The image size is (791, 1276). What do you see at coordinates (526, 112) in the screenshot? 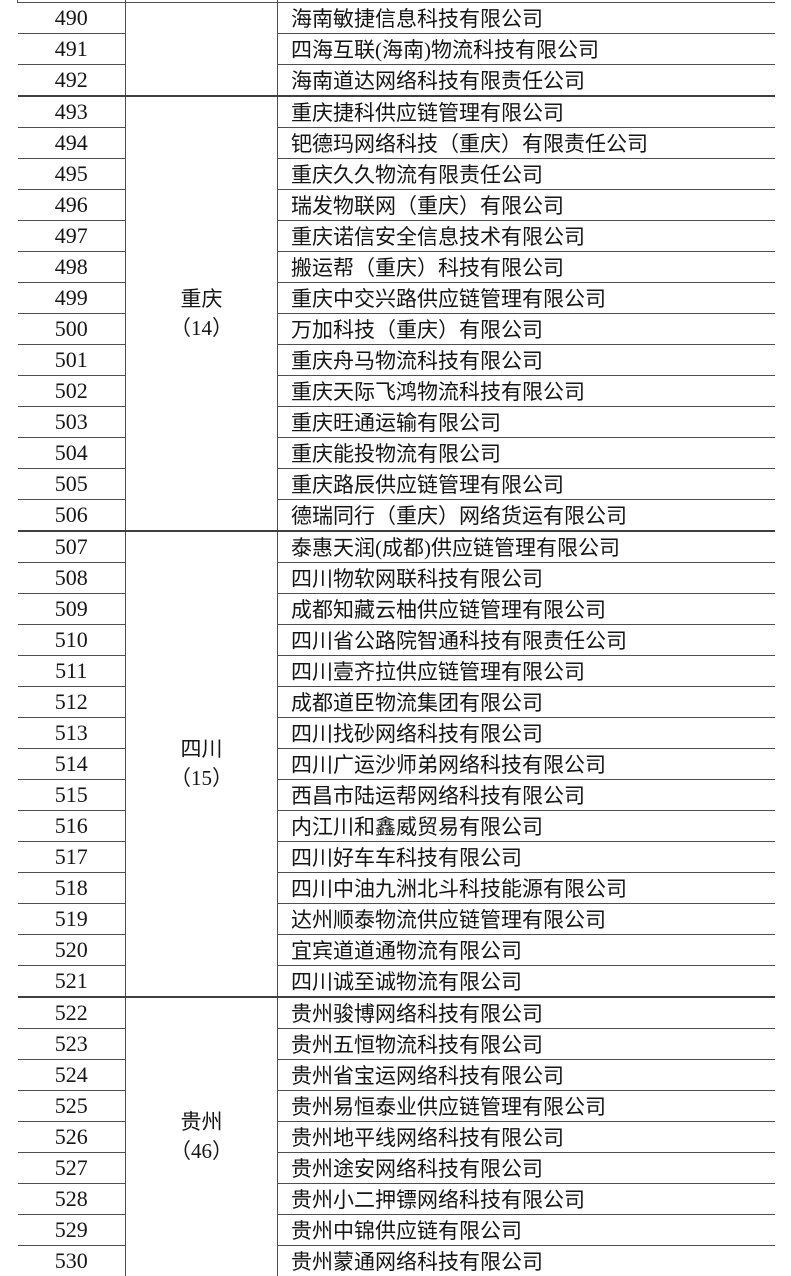
I see `company-name-cell: 重庆捷科供应链管理有限公司` at bounding box center [526, 112].